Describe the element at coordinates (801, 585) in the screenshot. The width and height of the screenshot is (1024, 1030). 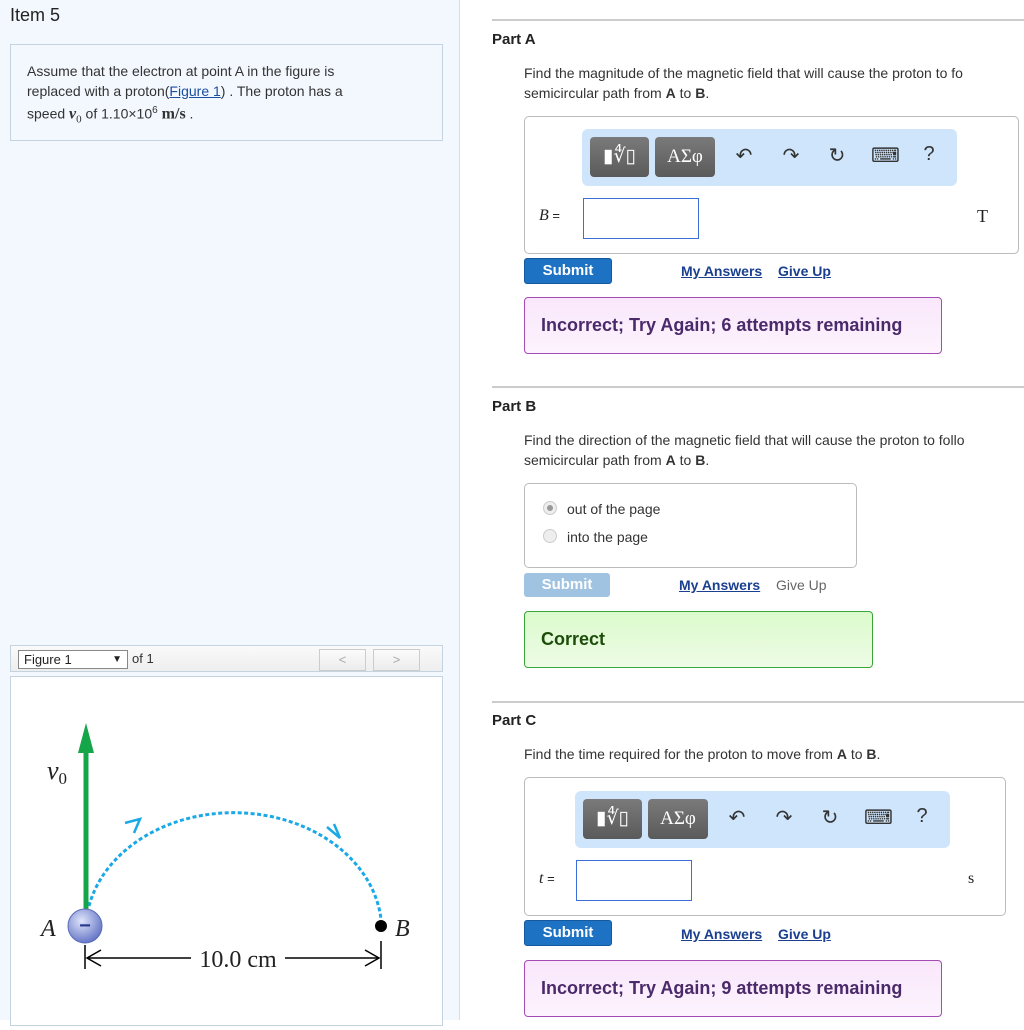
I see `part-b-give-up-text: Give Up` at that location.